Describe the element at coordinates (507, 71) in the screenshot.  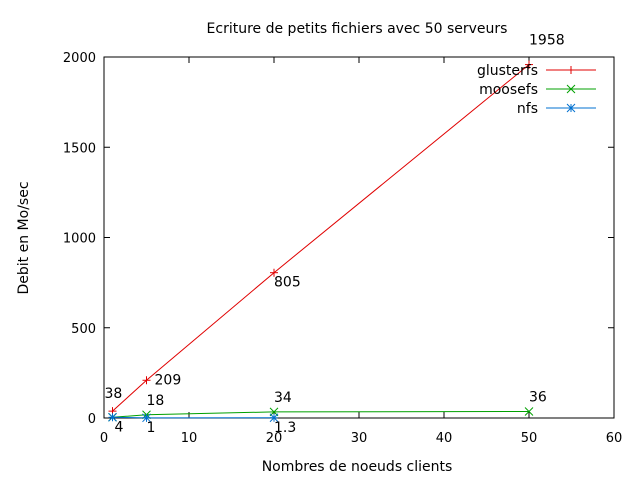
I see `legend-label: glusterfs` at that location.